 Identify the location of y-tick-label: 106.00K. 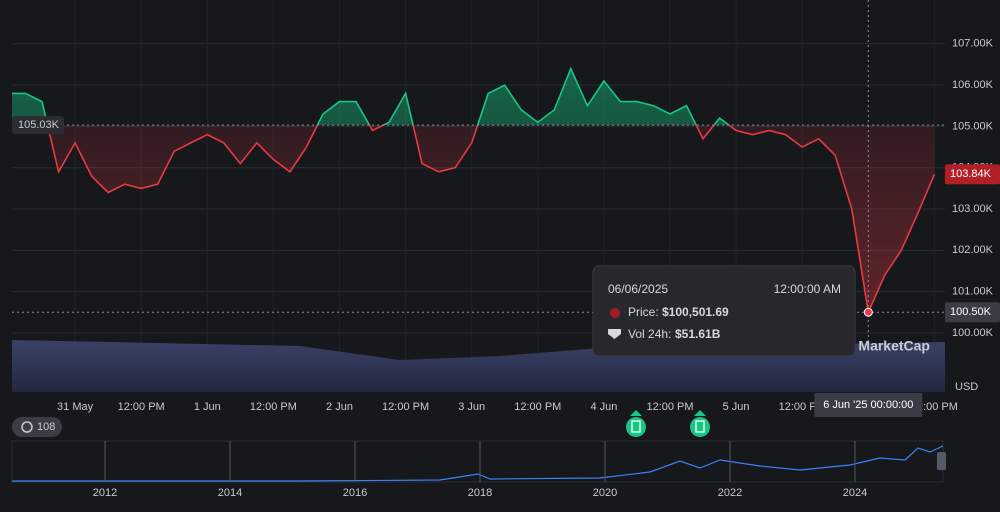
(973, 85).